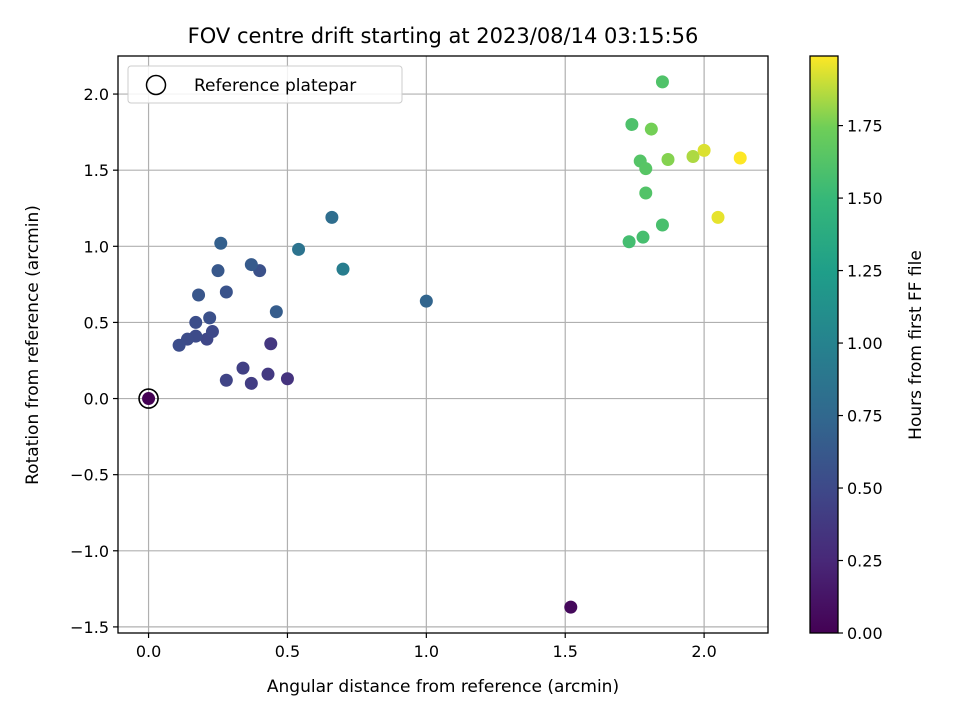 This screenshot has width=960, height=720. What do you see at coordinates (89, 551) in the screenshot?
I see `y-tick-label: −1.0` at bounding box center [89, 551].